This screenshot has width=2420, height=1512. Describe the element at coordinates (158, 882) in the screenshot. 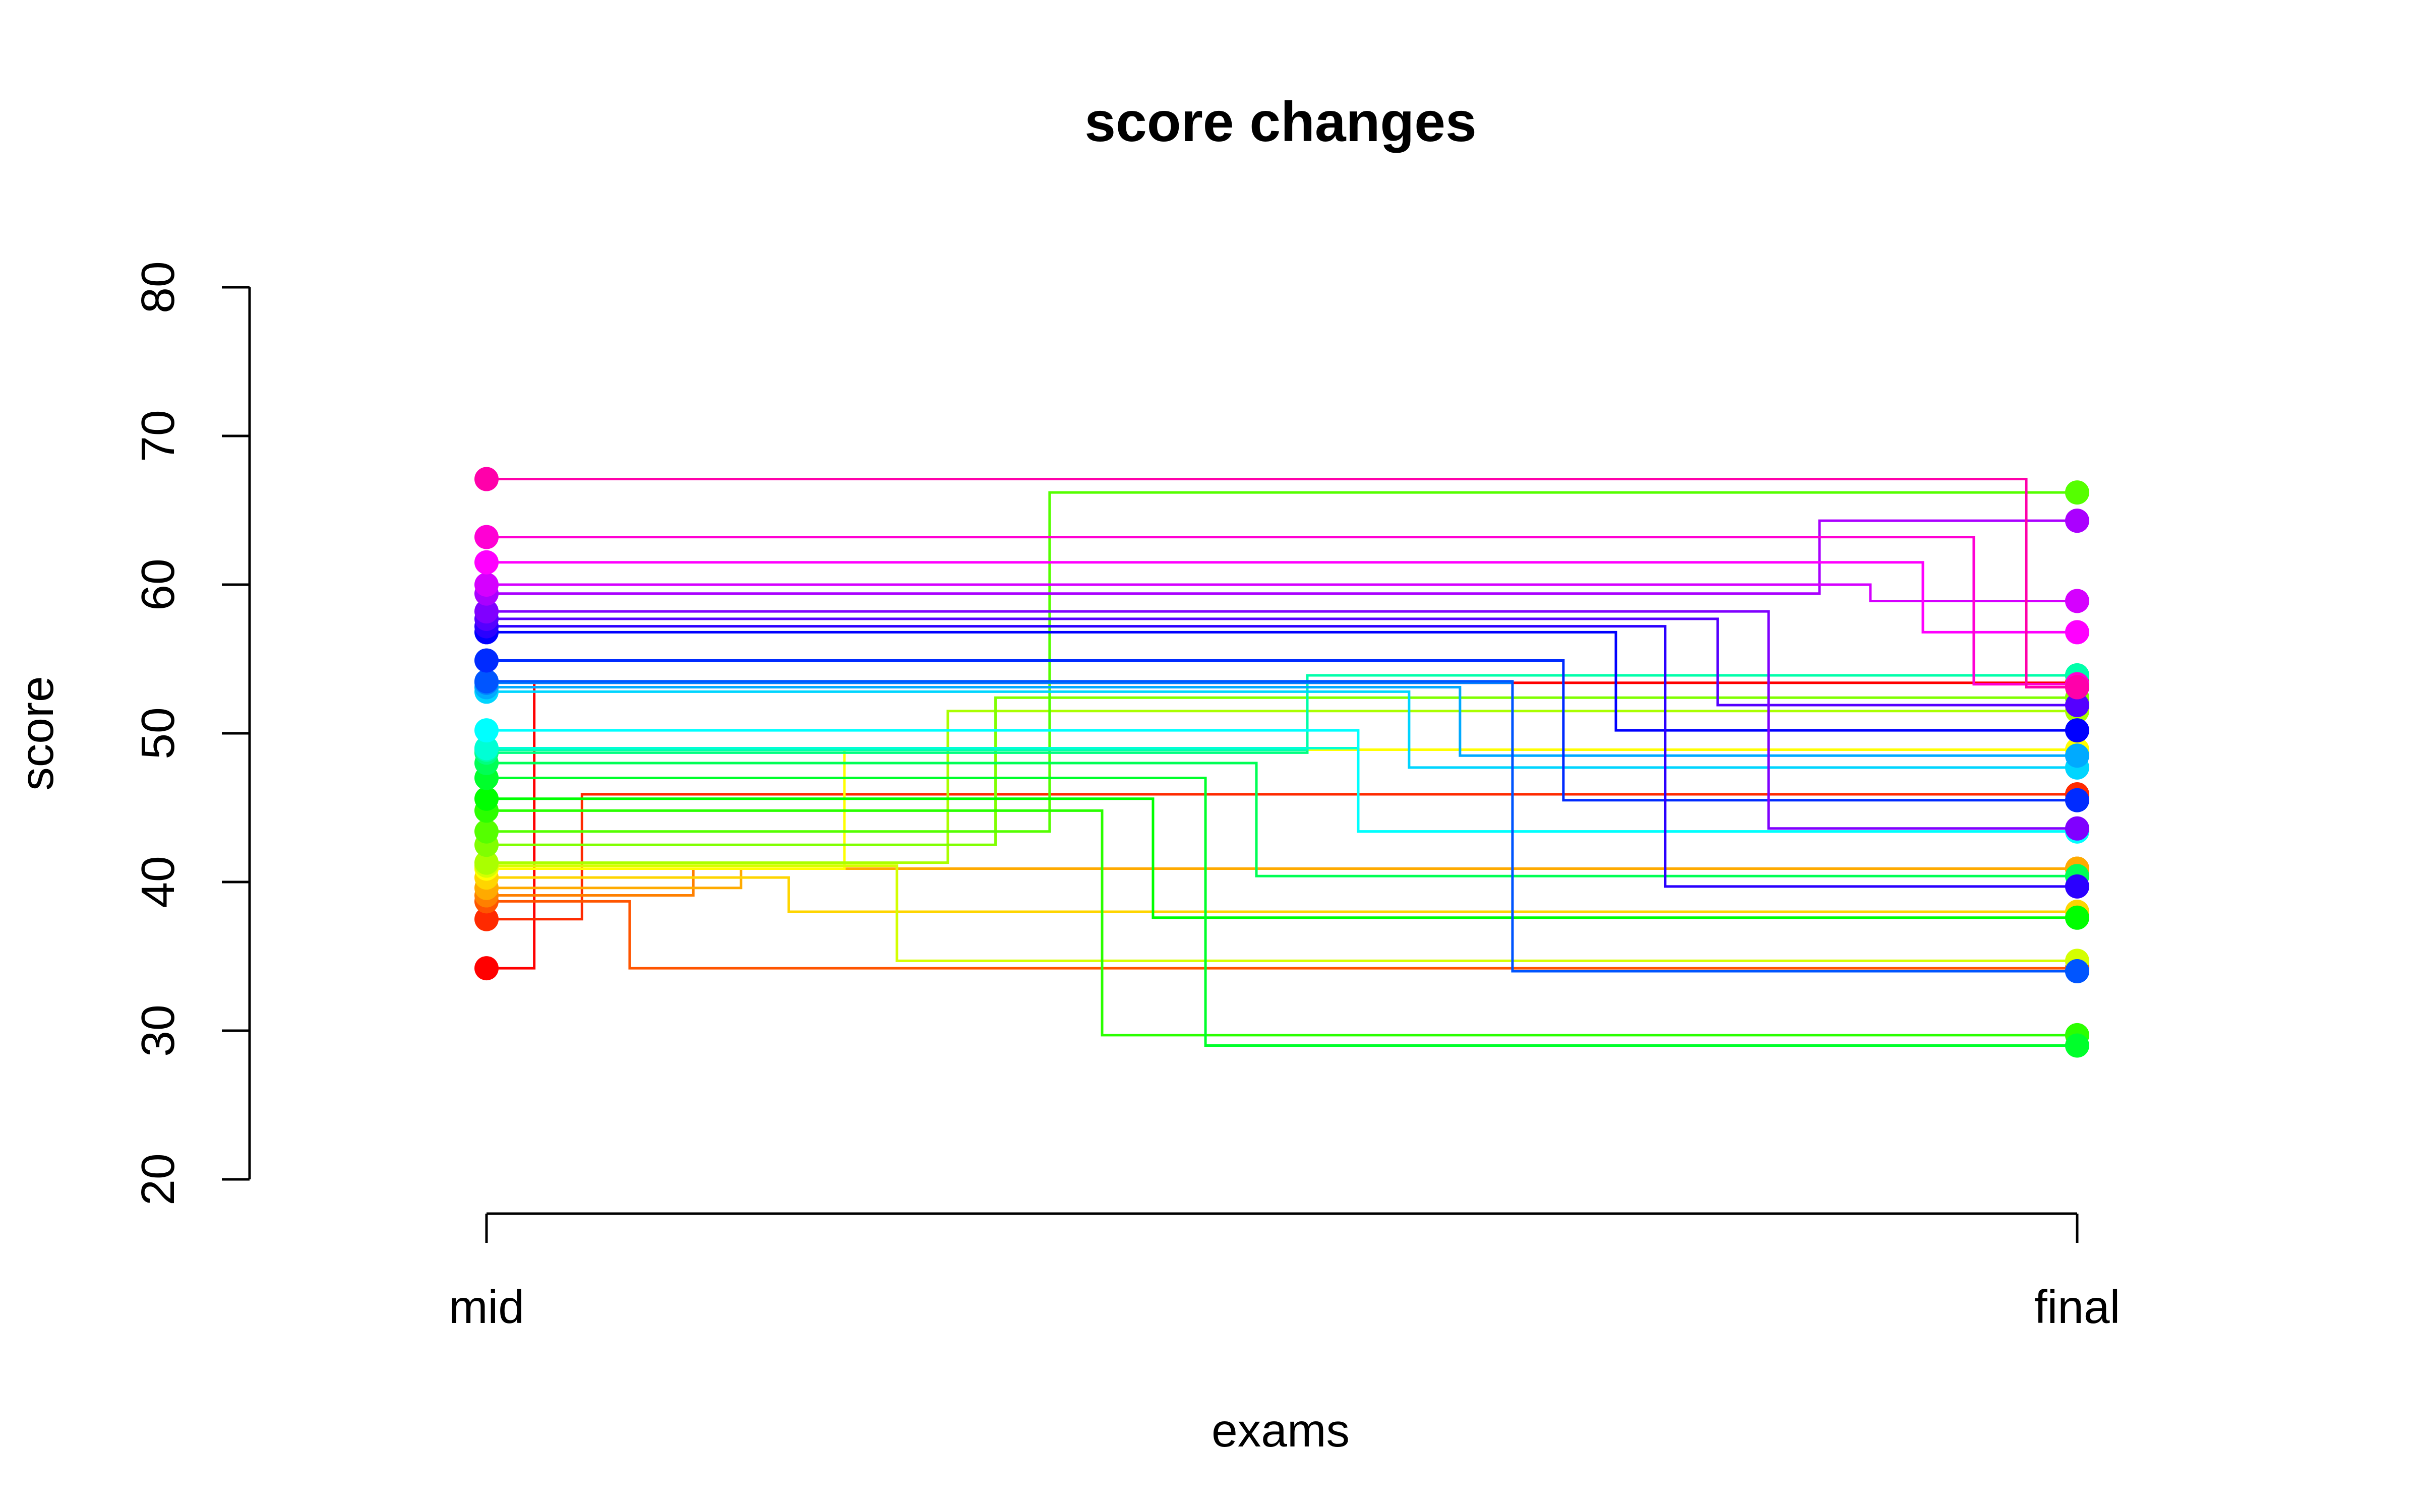

I see `y-tick-label: 40` at that location.